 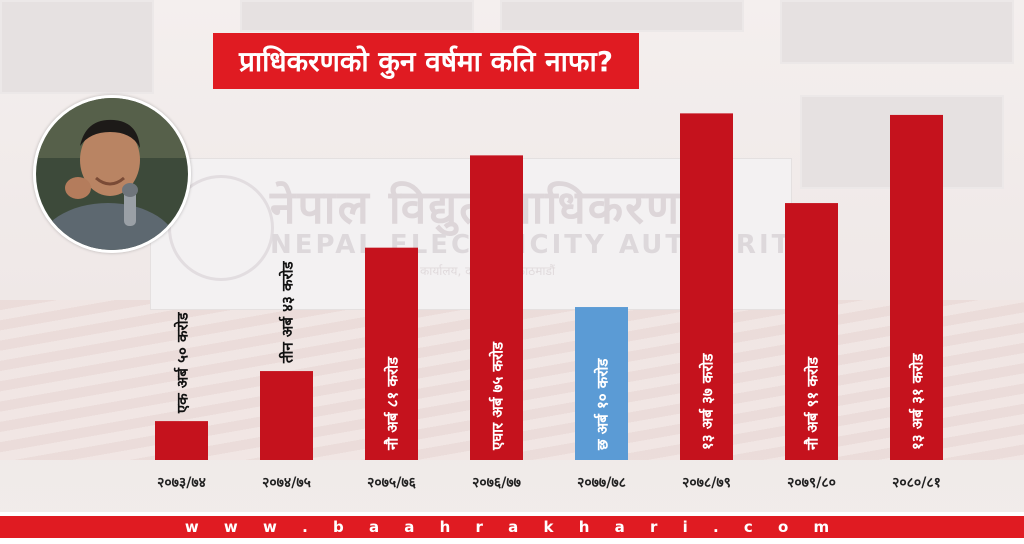 What do you see at coordinates (426, 61) in the screenshot?
I see `chart-title: प्राधिकरणको कुन वर्षमा कति नाफा?` at bounding box center [426, 61].